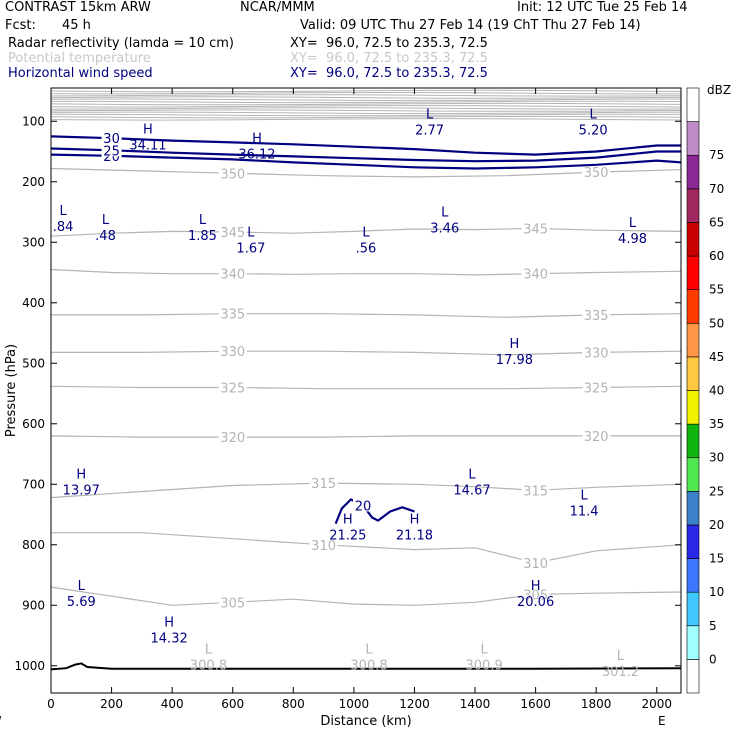  What do you see at coordinates (713, 659) in the screenshot?
I see `colorbar-level-label: 0` at bounding box center [713, 659].